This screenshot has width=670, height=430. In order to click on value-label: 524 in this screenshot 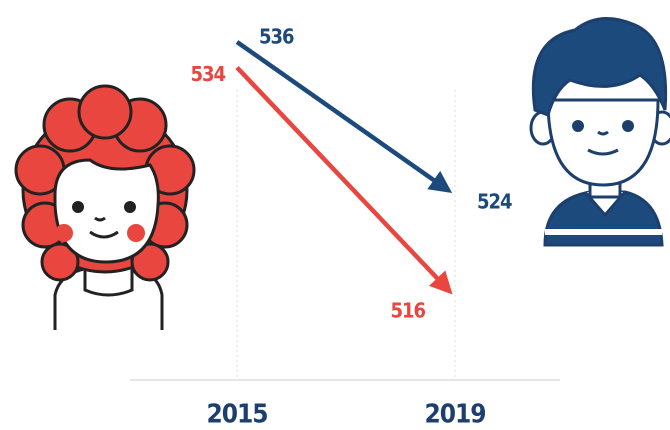, I will do `click(494, 202)`.